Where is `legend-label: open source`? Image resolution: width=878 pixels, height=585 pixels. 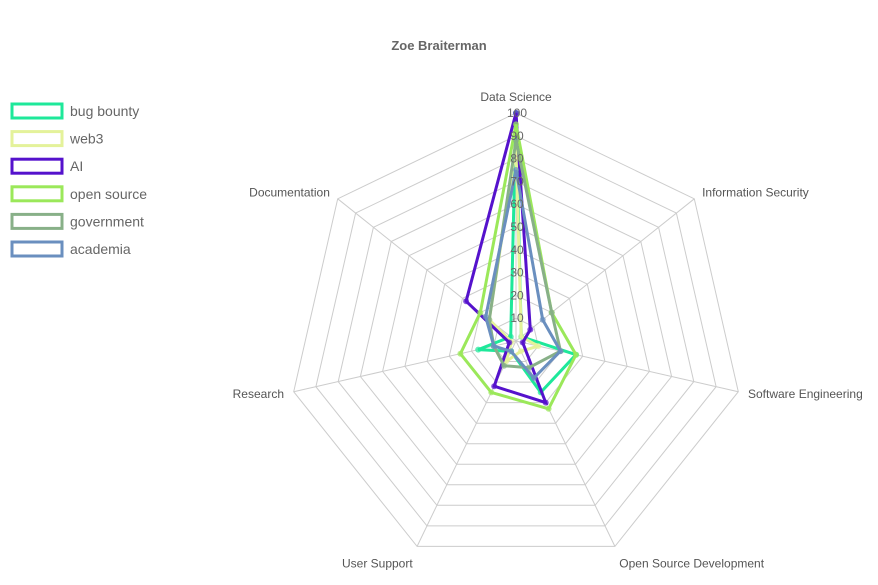 legend-label: open source is located at coordinates (108, 194).